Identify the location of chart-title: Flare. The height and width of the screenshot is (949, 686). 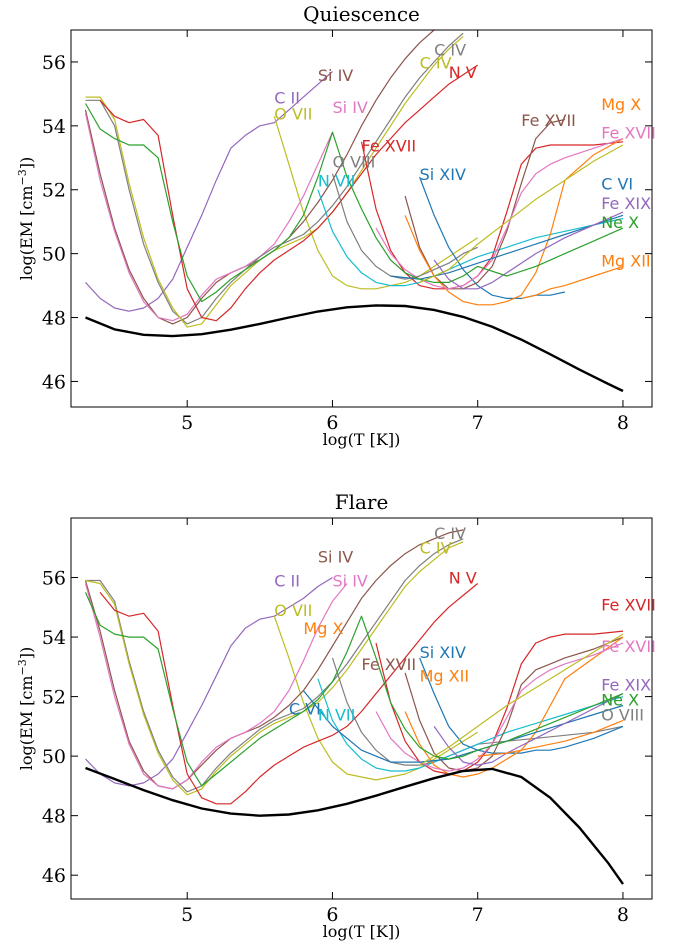
(362, 502).